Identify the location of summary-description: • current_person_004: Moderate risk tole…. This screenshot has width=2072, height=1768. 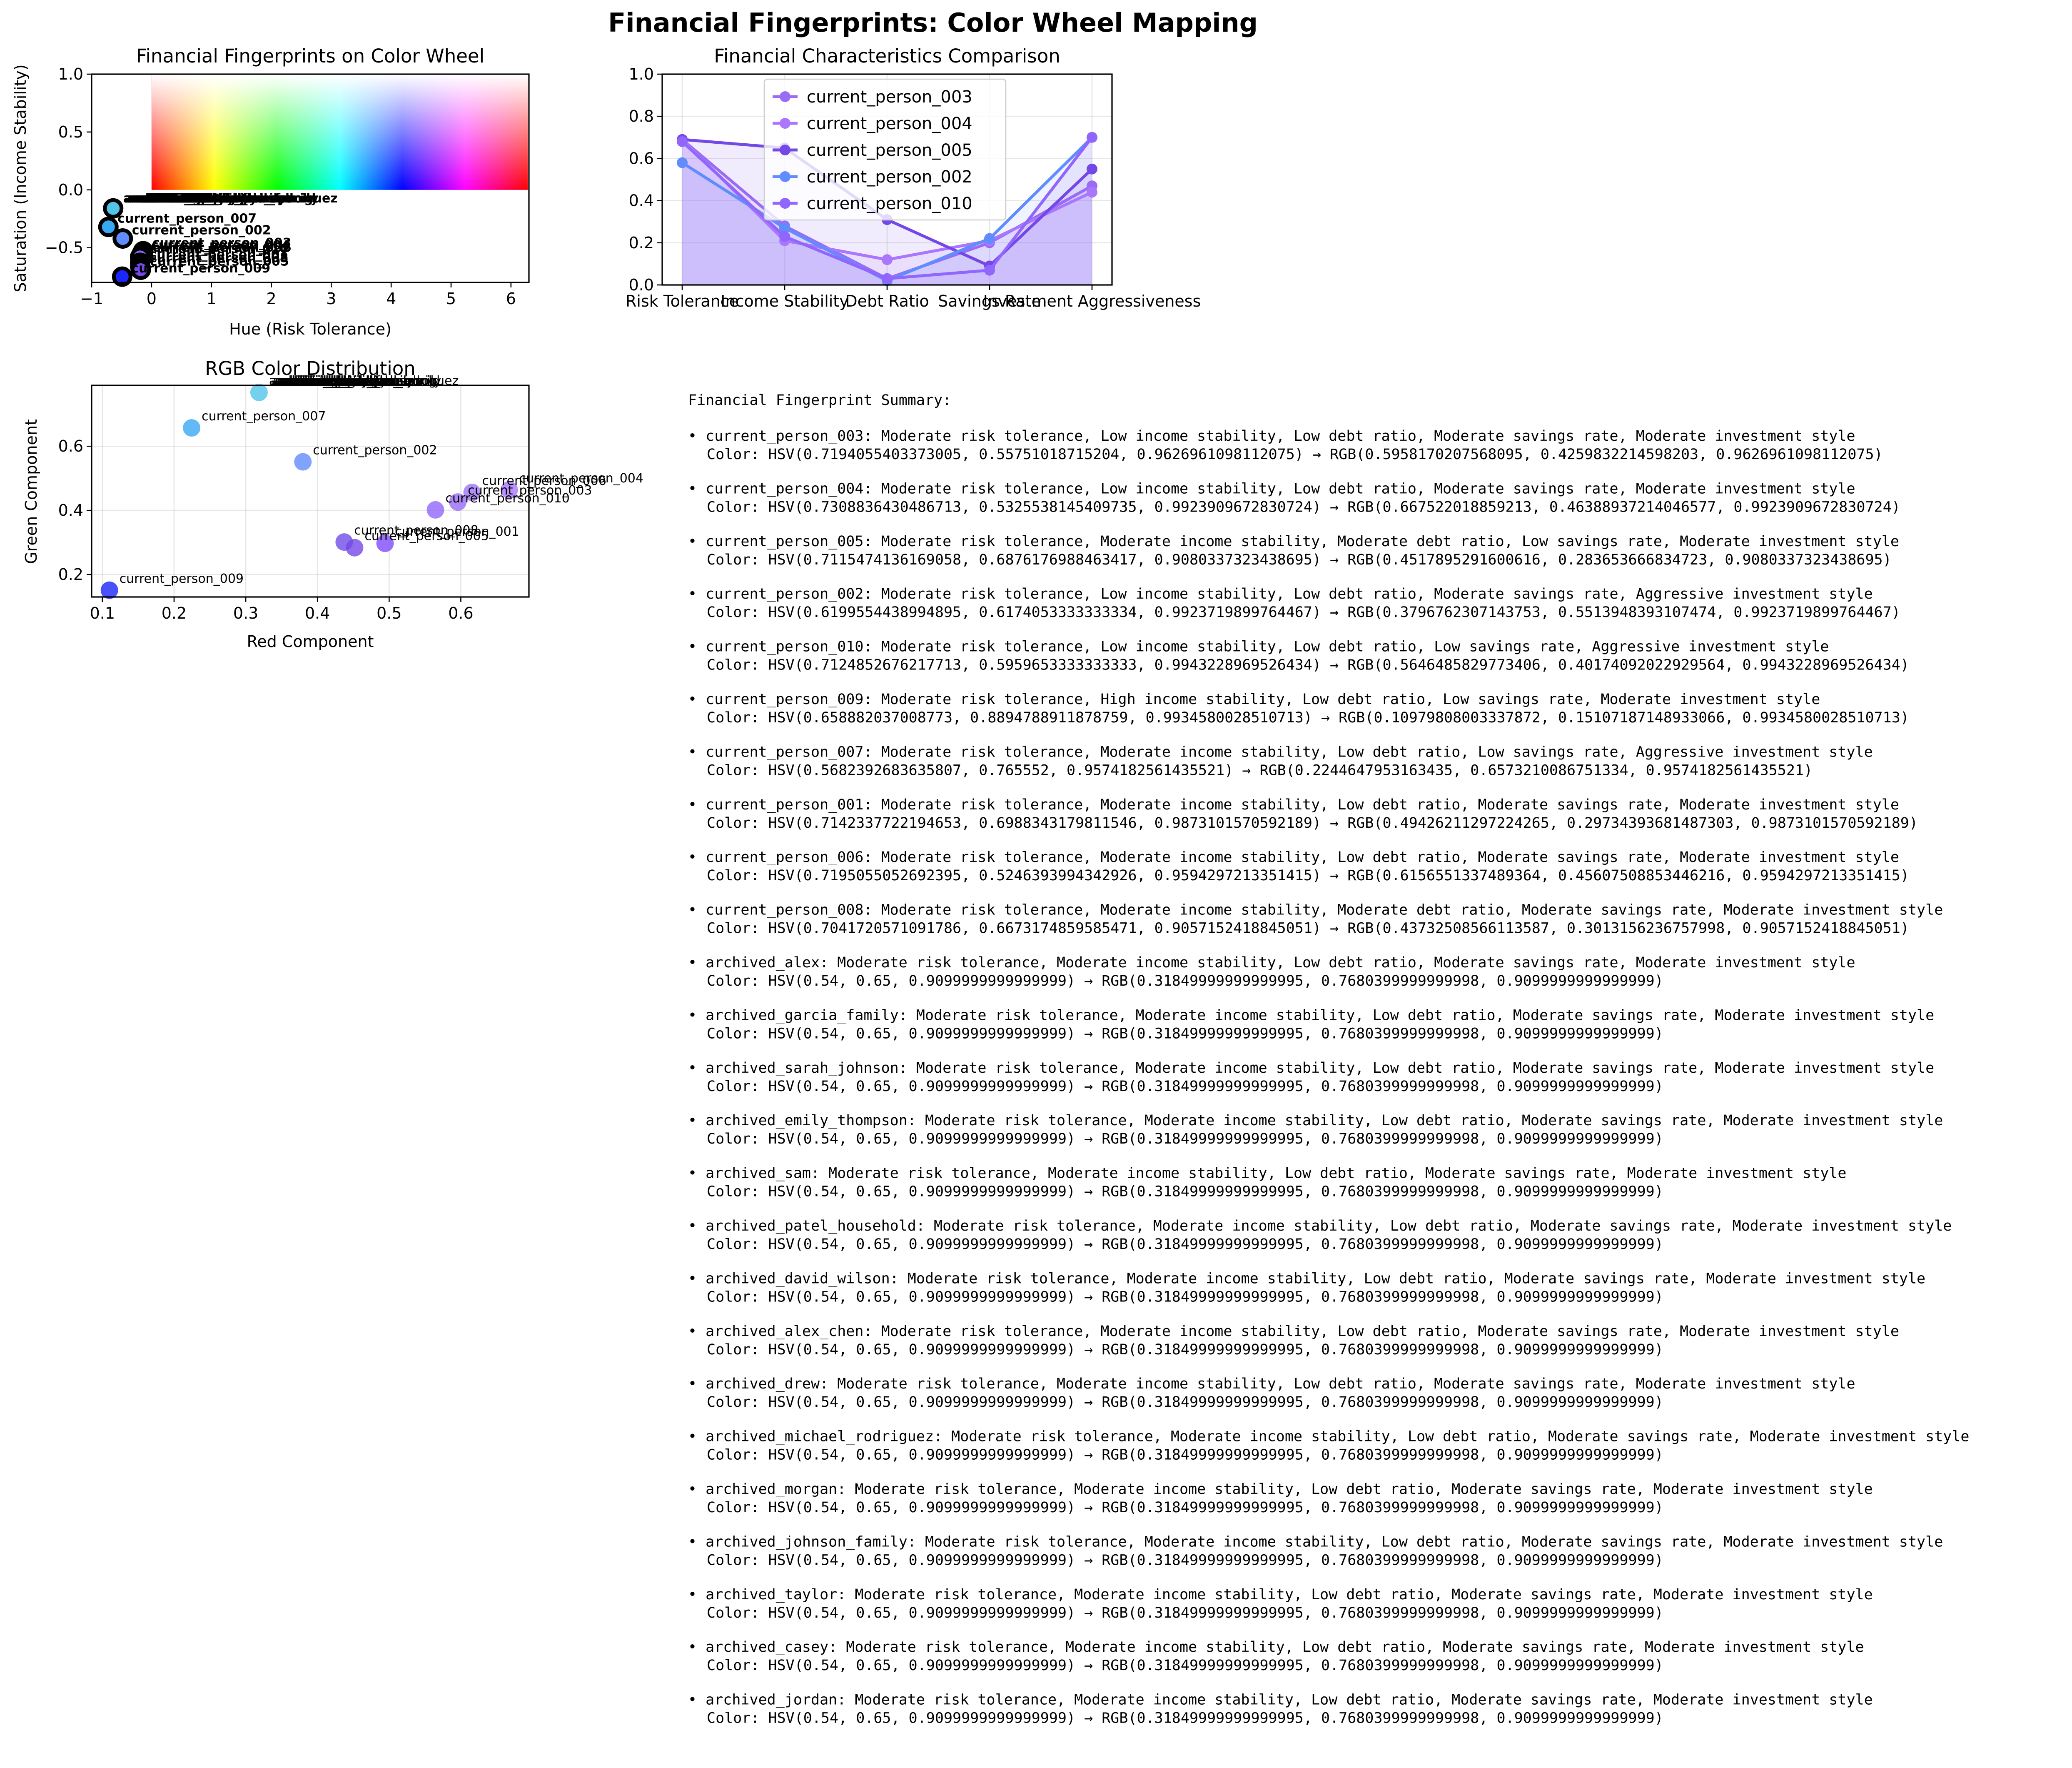
(1271, 488).